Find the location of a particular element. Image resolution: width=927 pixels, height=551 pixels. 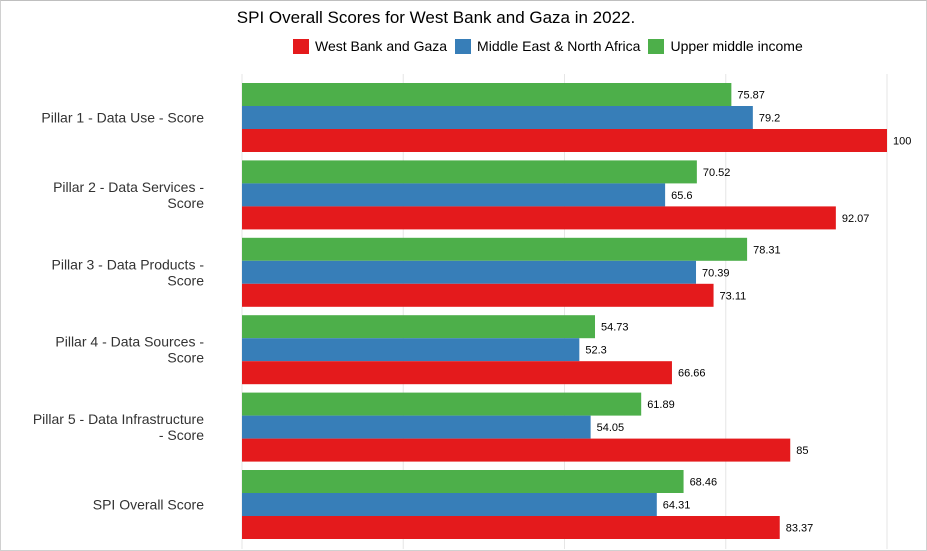

data-label: 61.89 is located at coordinates (661, 405).